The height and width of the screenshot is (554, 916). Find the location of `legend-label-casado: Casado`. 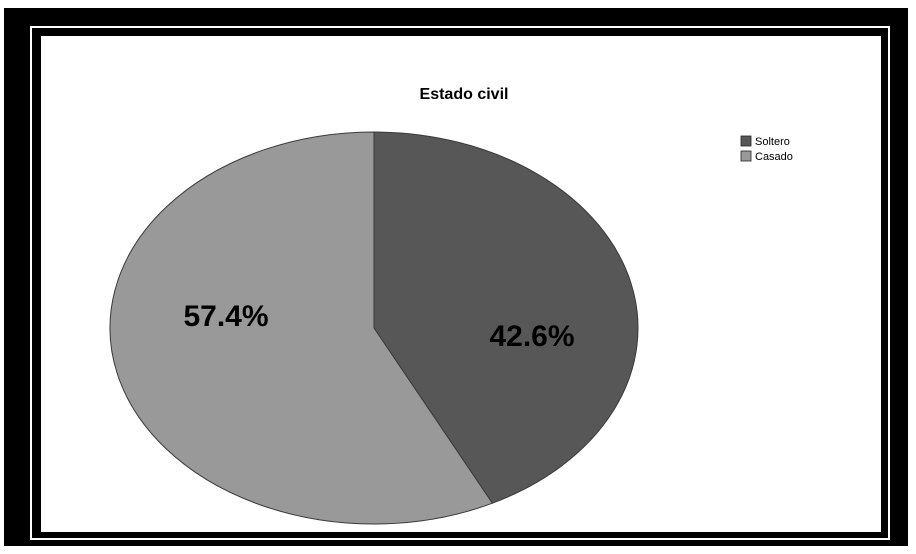

legend-label-casado: Casado is located at coordinates (774, 157).